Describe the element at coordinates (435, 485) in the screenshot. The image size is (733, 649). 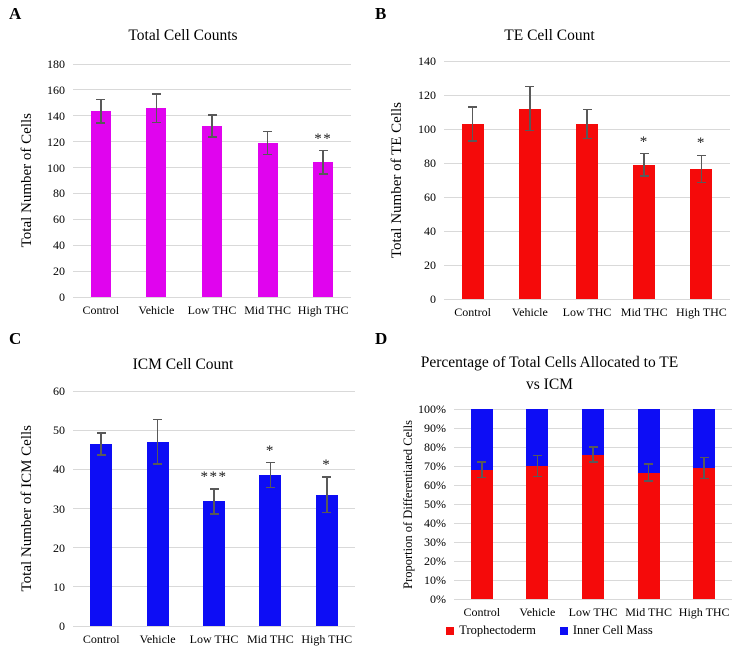
I see `y-axis-tick-label: 60%` at that location.